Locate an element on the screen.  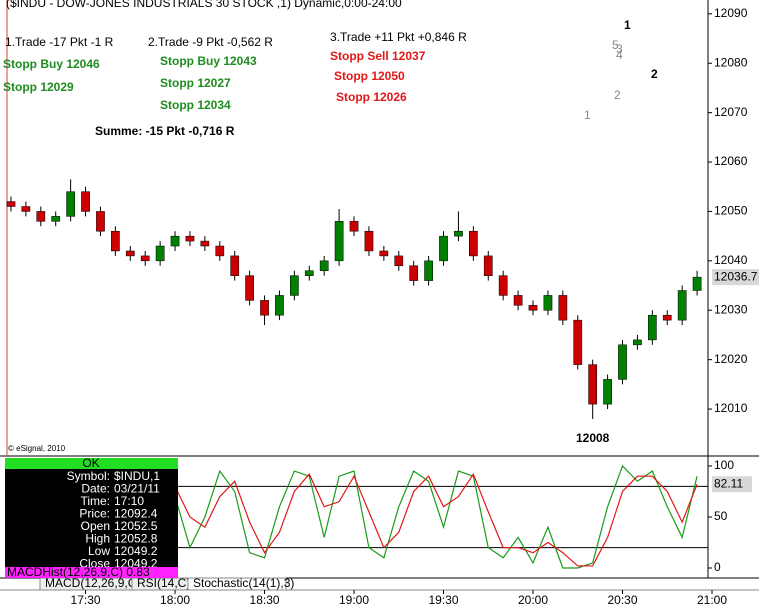
field-value: 17:10 is located at coordinates (129, 501).